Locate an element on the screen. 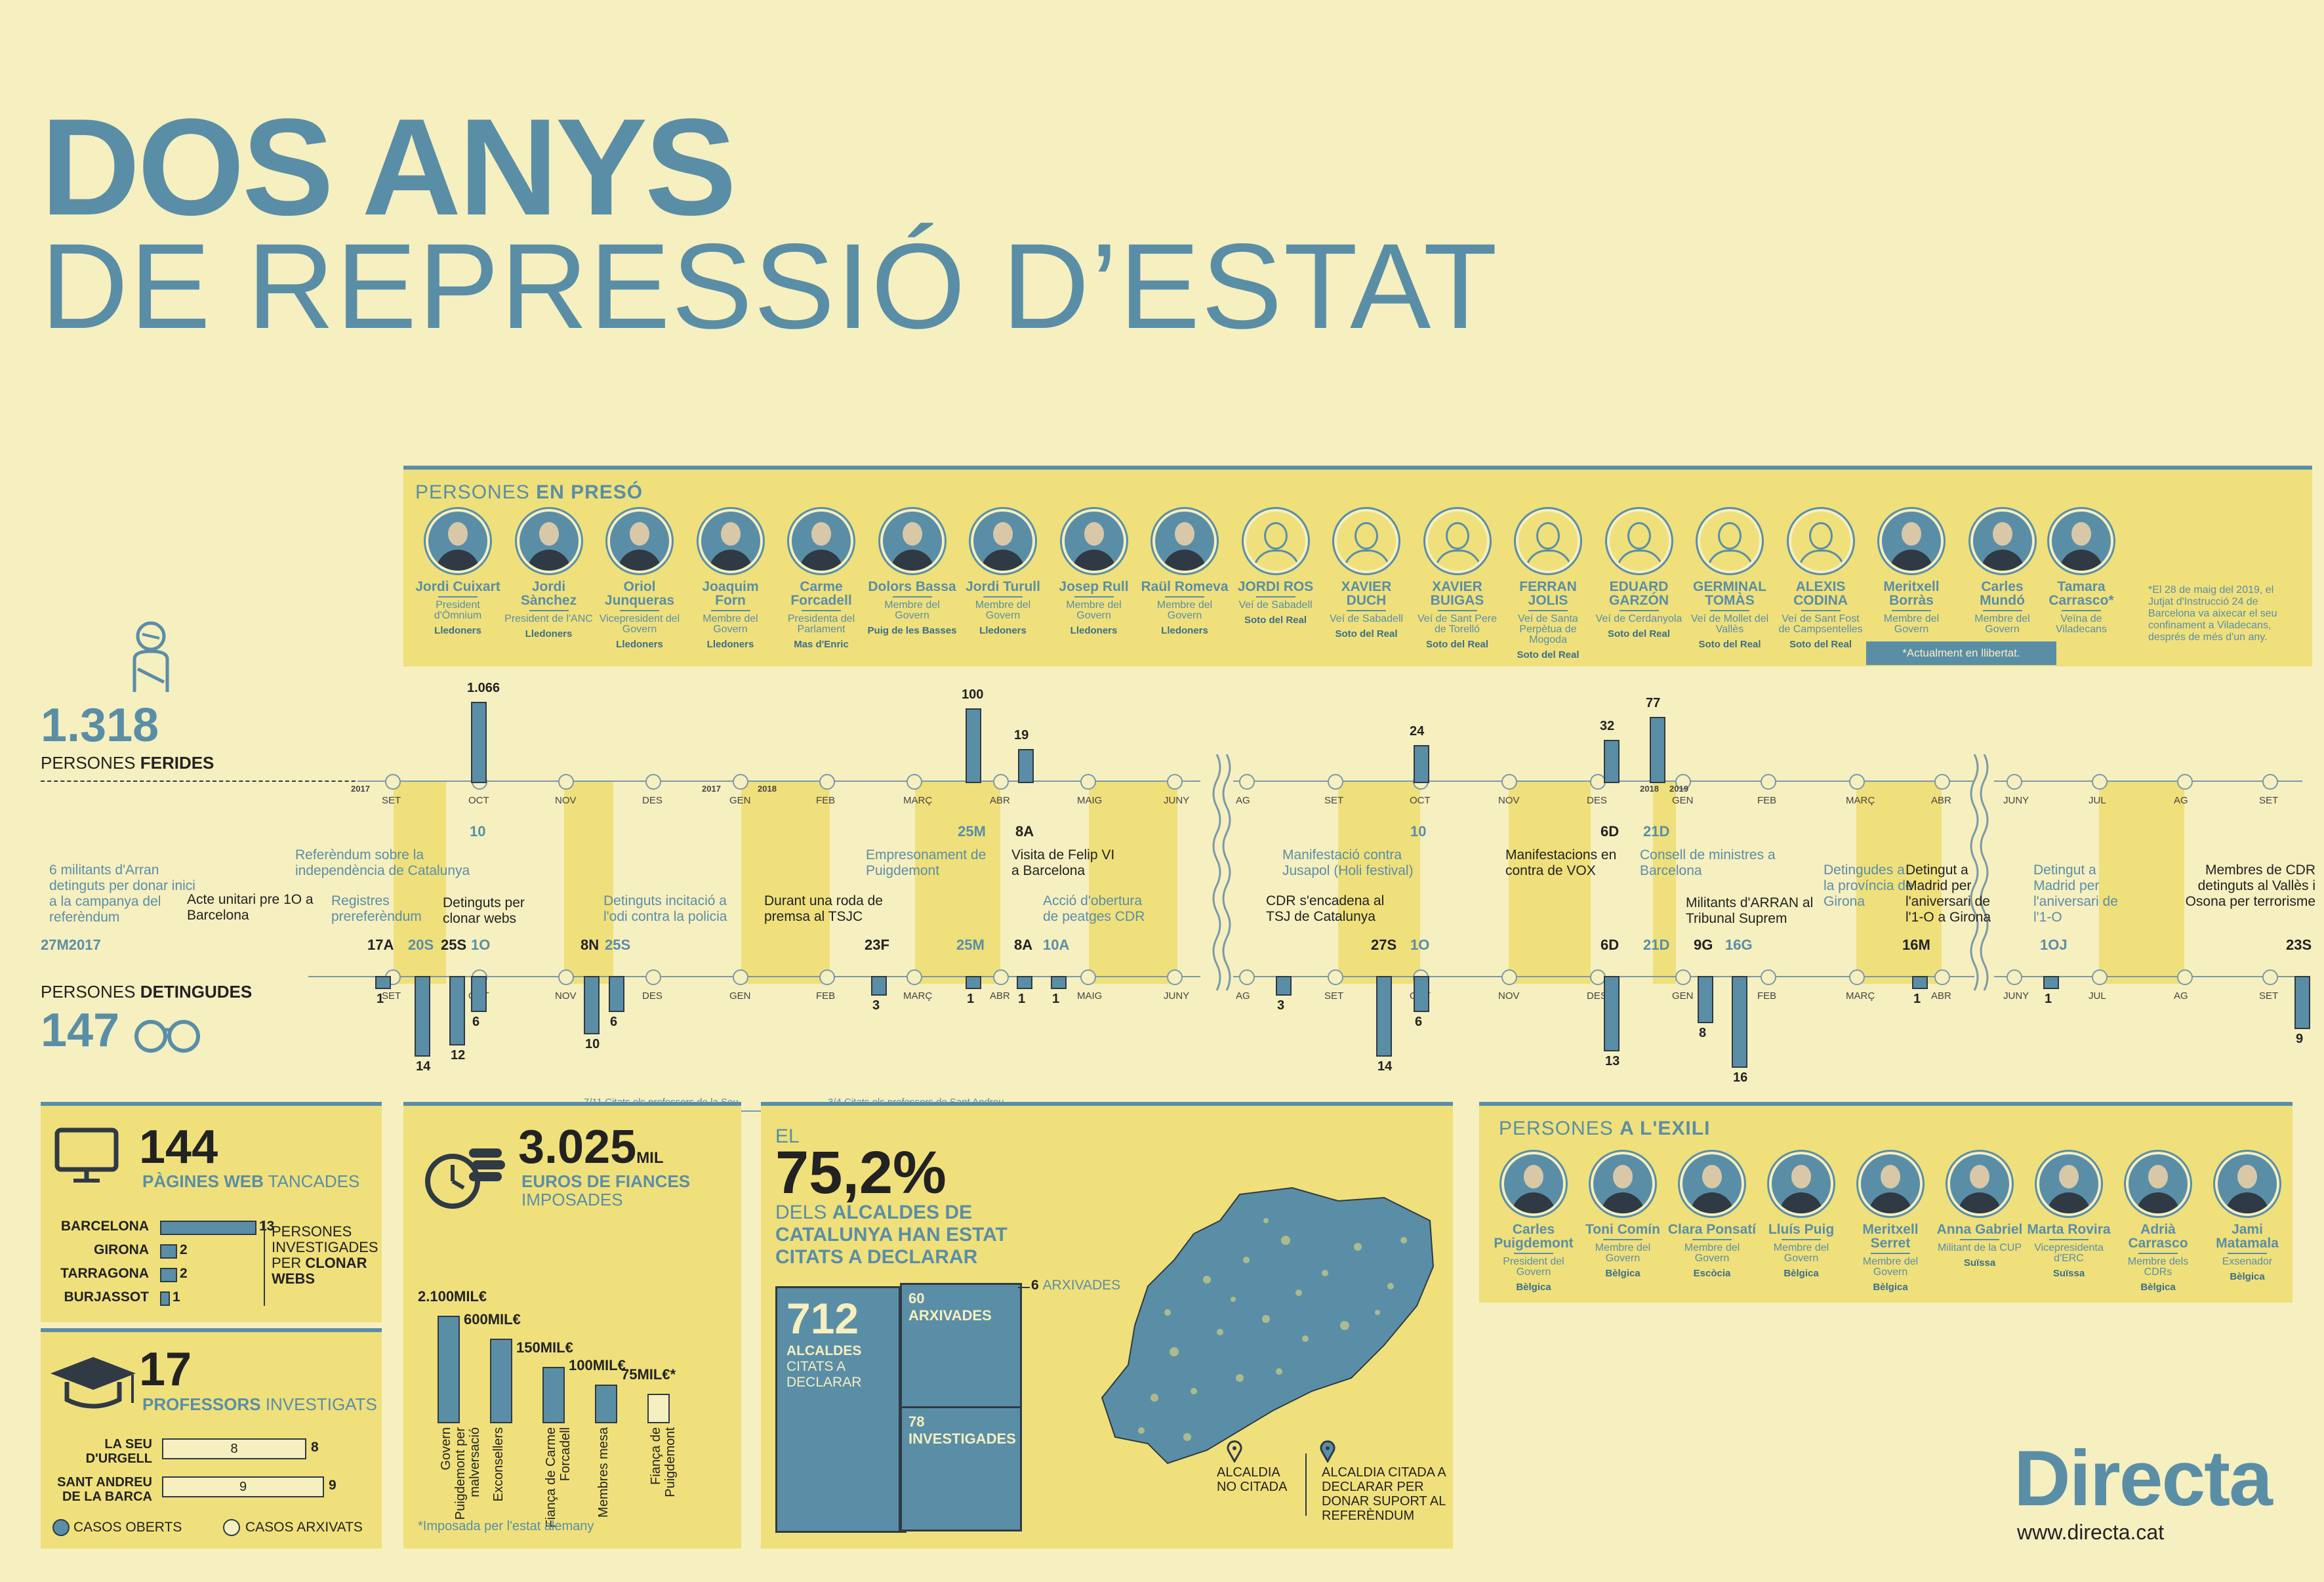 This screenshot has height=1582, width=2324. webs-row-label: TARRAGONA is located at coordinates (104, 1273).